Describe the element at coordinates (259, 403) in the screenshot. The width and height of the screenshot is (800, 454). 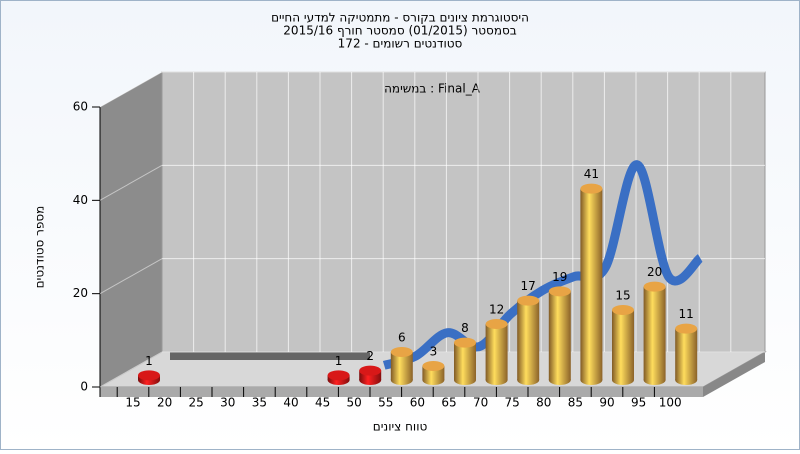
I see `x-tick-label: 35` at that location.